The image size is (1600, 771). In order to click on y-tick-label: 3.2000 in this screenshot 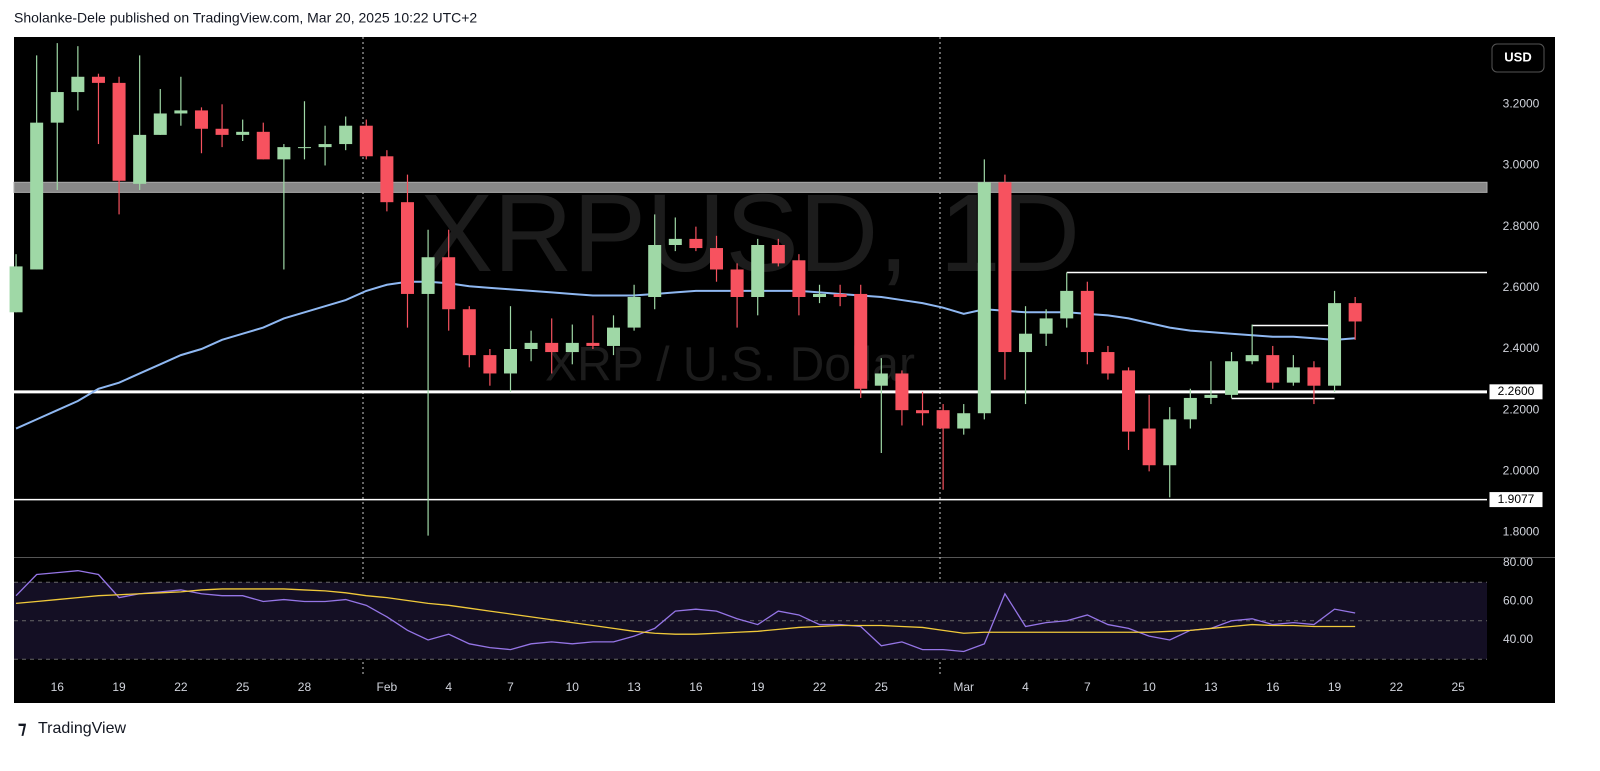, I will do `click(1521, 103)`.